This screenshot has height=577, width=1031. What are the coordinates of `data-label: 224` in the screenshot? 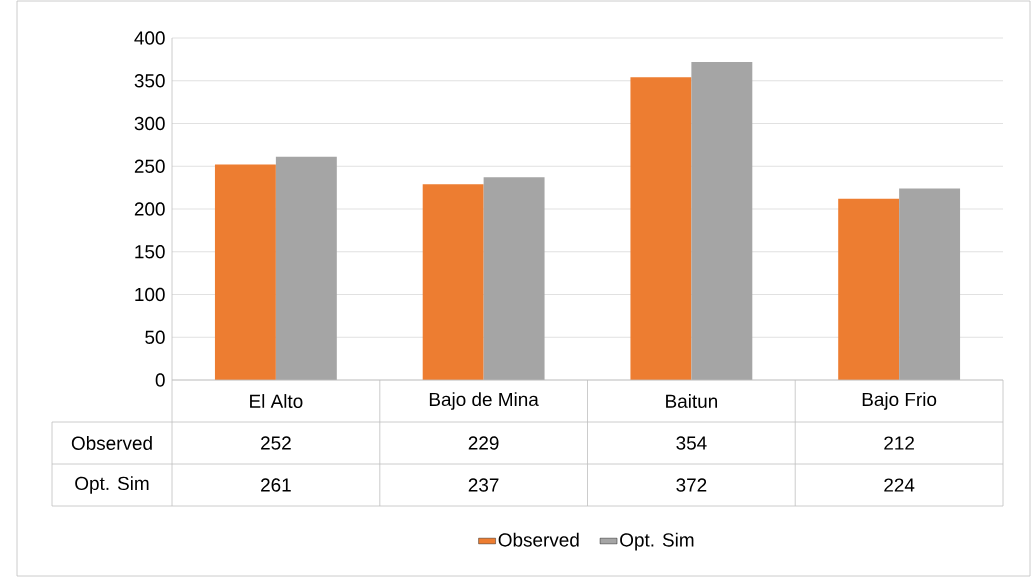 It's located at (899, 485).